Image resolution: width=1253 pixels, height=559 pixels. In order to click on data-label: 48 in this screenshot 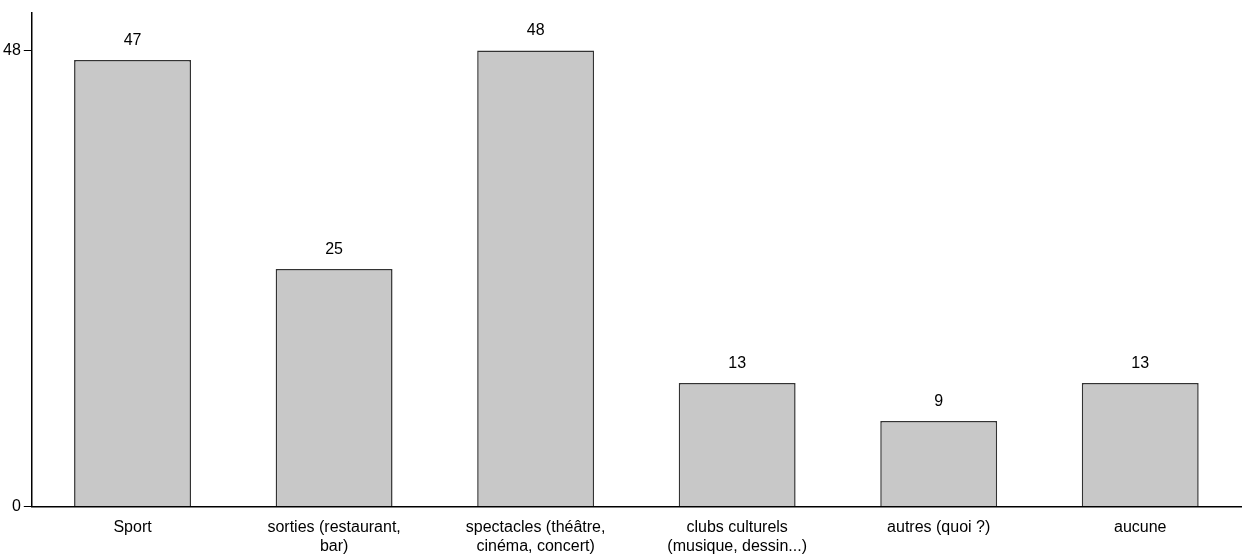, I will do `click(535, 30)`.